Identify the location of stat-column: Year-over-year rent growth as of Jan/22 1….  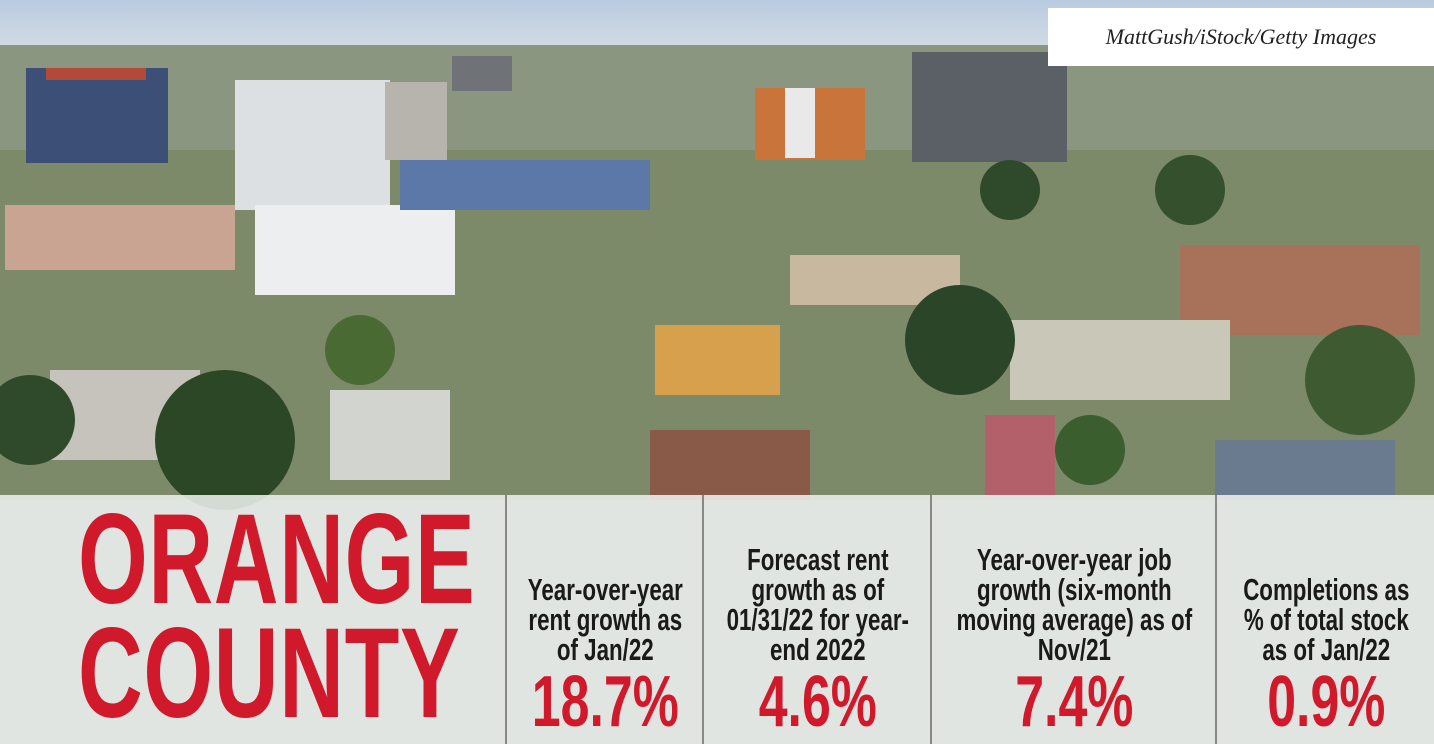
(604, 619).